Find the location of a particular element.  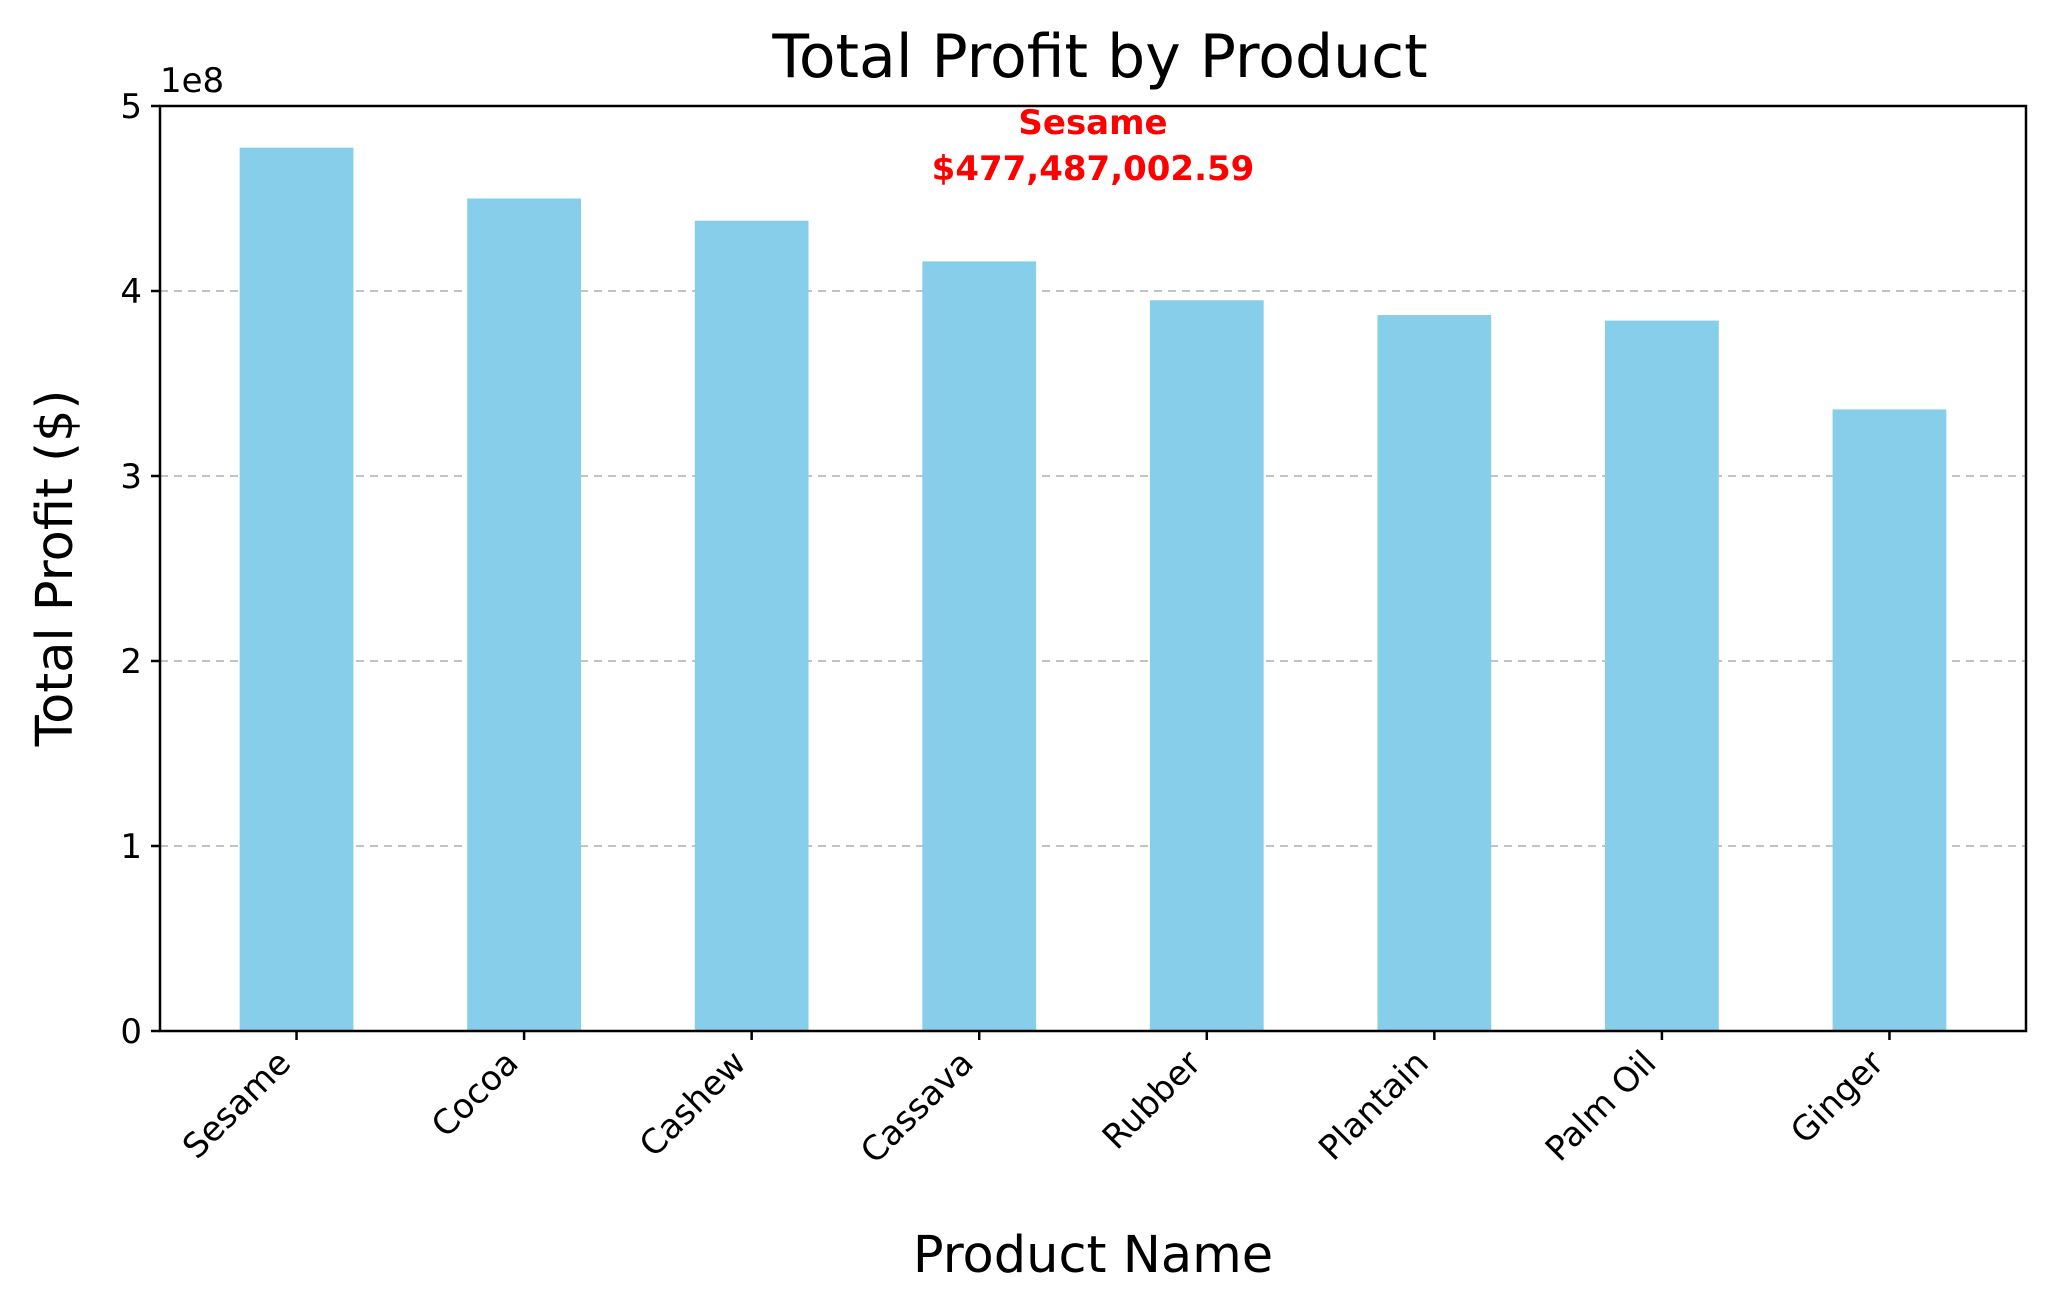

x-tick-label-7: Ginger is located at coordinates (1837, 1097).